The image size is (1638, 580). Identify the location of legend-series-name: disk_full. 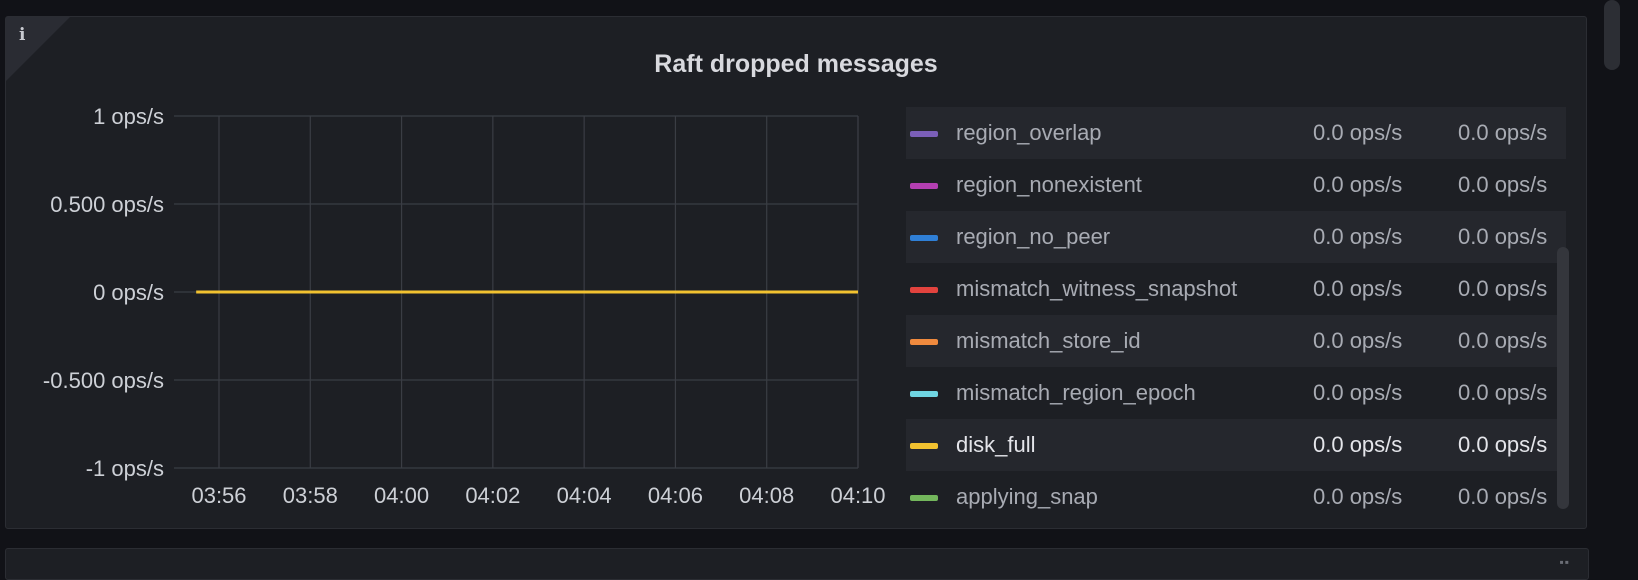
(996, 444).